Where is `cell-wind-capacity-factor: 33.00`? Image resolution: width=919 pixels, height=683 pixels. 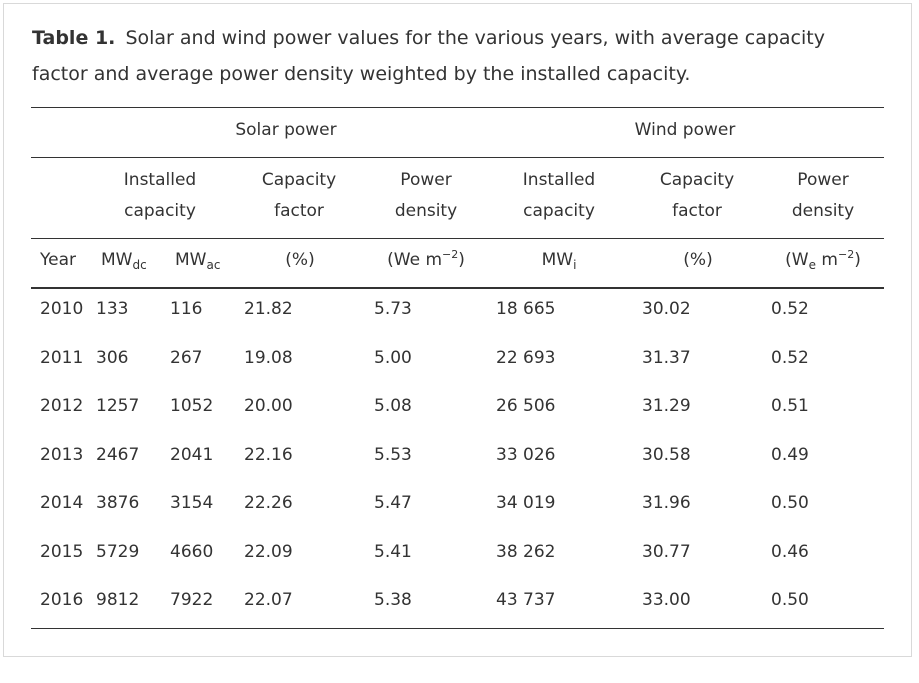 cell-wind-capacity-factor: 33.00 is located at coordinates (666, 600).